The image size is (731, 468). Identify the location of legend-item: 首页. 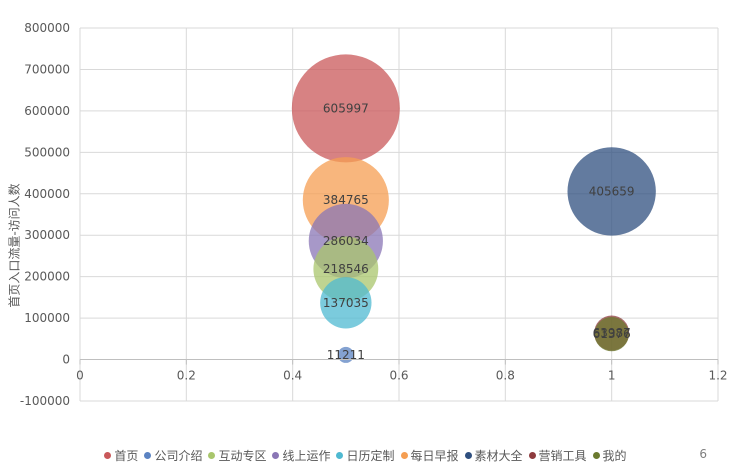
(121, 455).